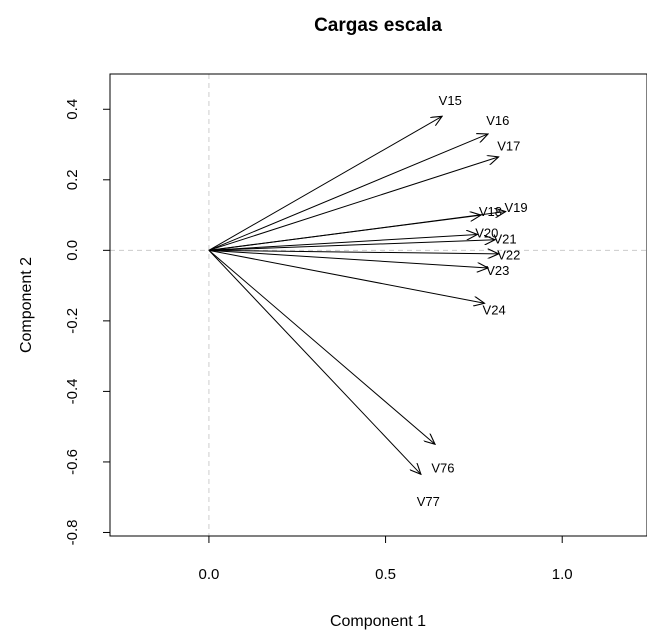 The height and width of the screenshot is (633, 647). What do you see at coordinates (442, 468) in the screenshot?
I see `vector-label-v76: V76` at bounding box center [442, 468].